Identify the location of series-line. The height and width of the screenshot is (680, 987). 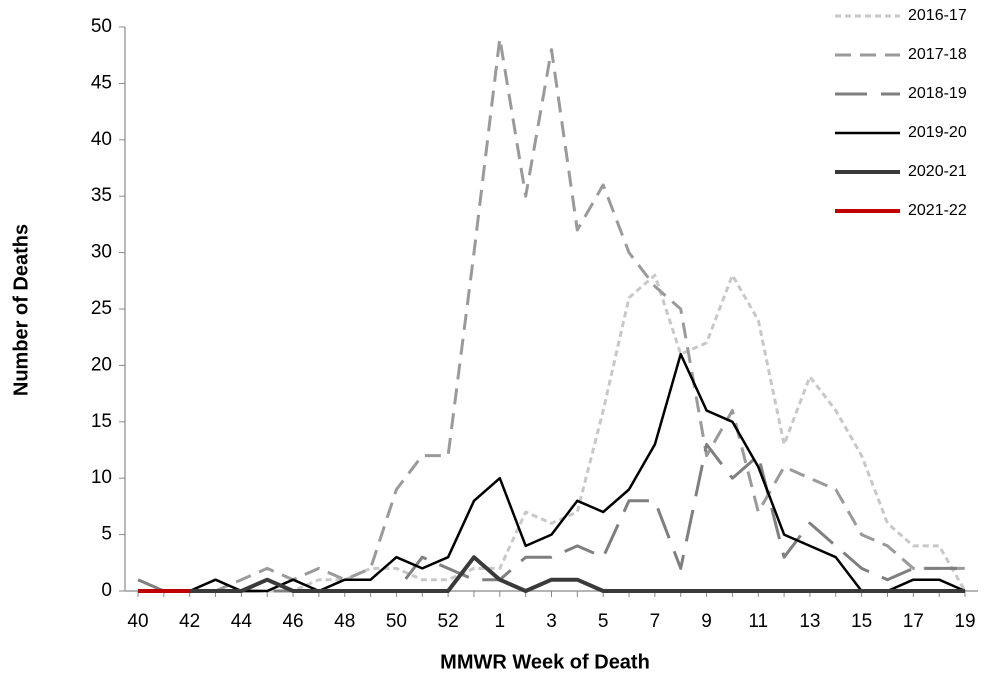
(551, 574).